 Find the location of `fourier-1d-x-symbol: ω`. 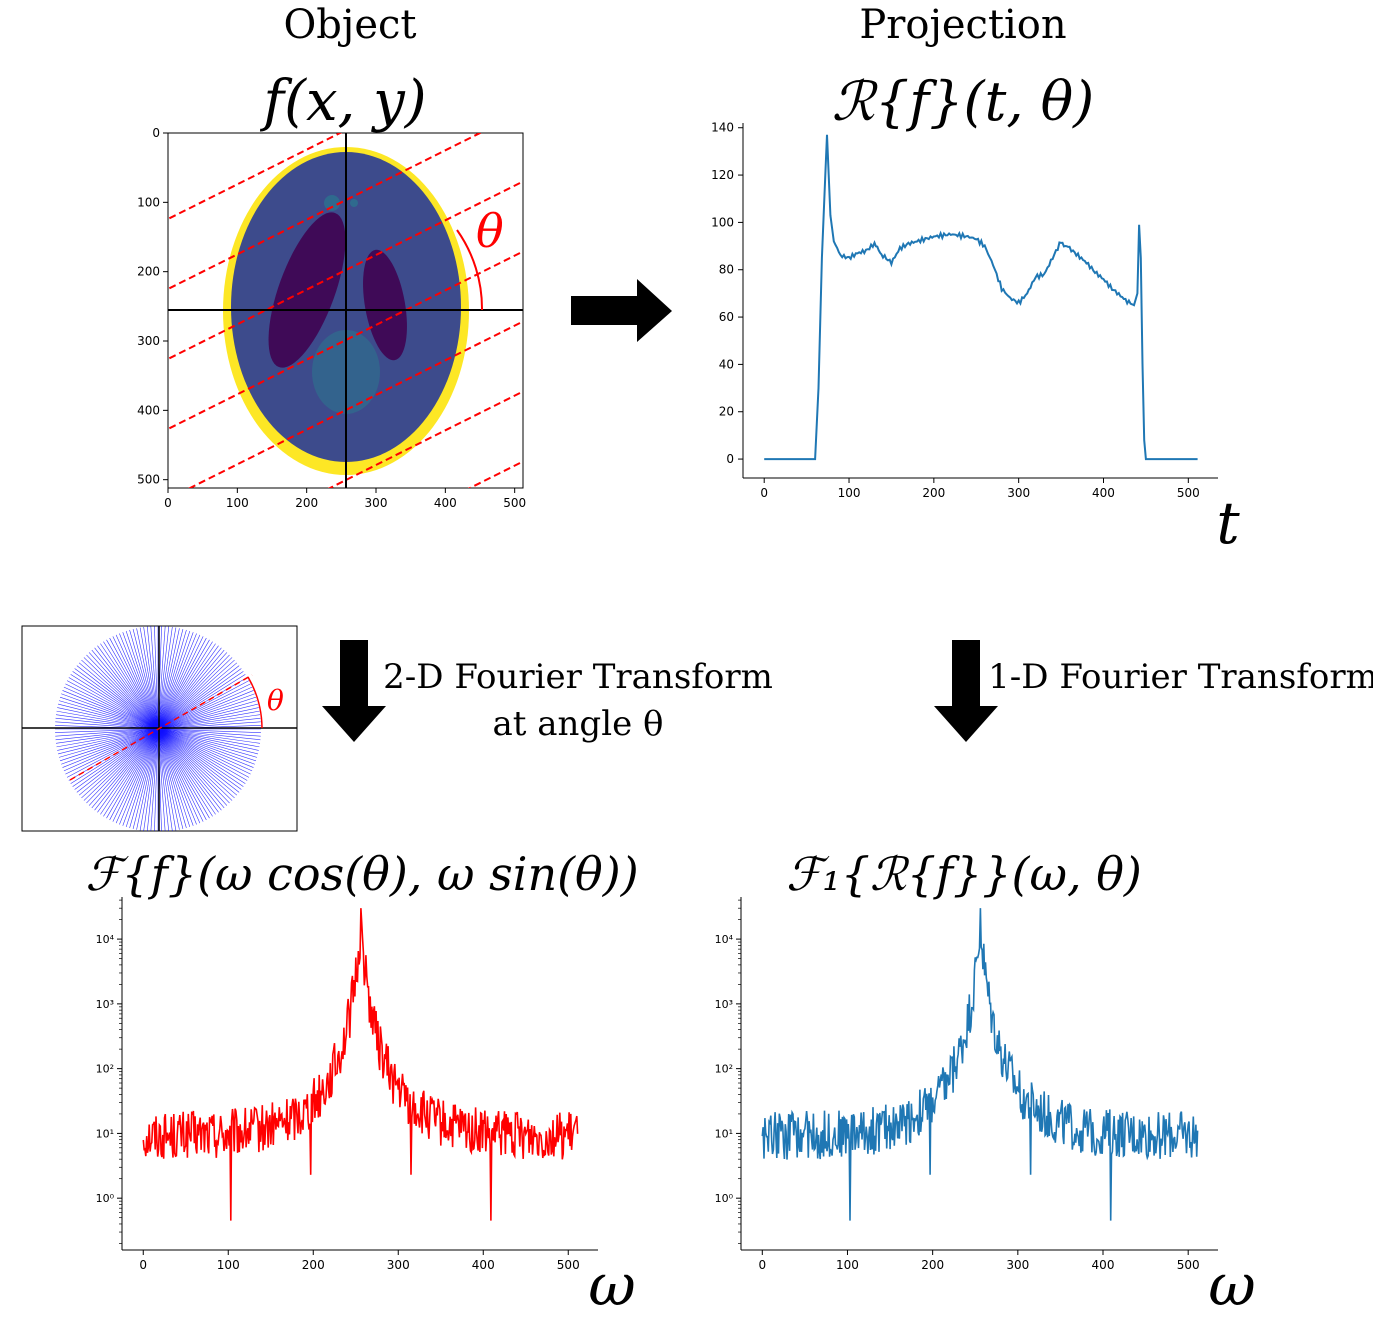

fourier-1d-x-symbol: ω is located at coordinates (1231, 1285).